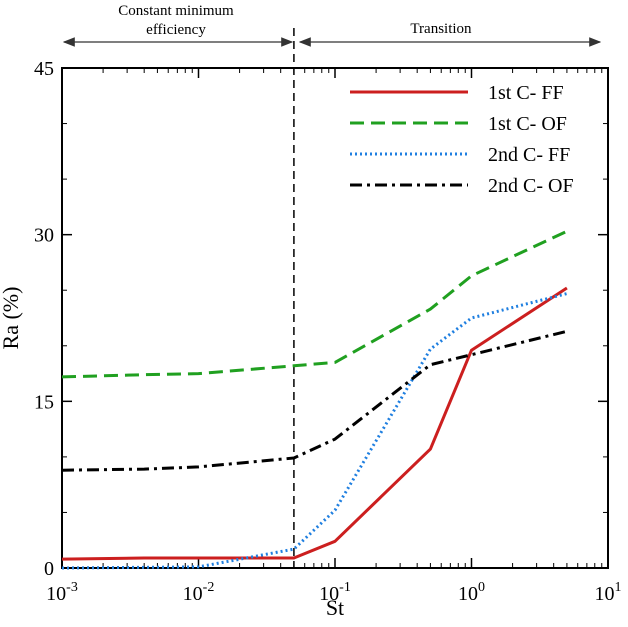  I want to click on y-tick-label: 45, so click(44, 69).